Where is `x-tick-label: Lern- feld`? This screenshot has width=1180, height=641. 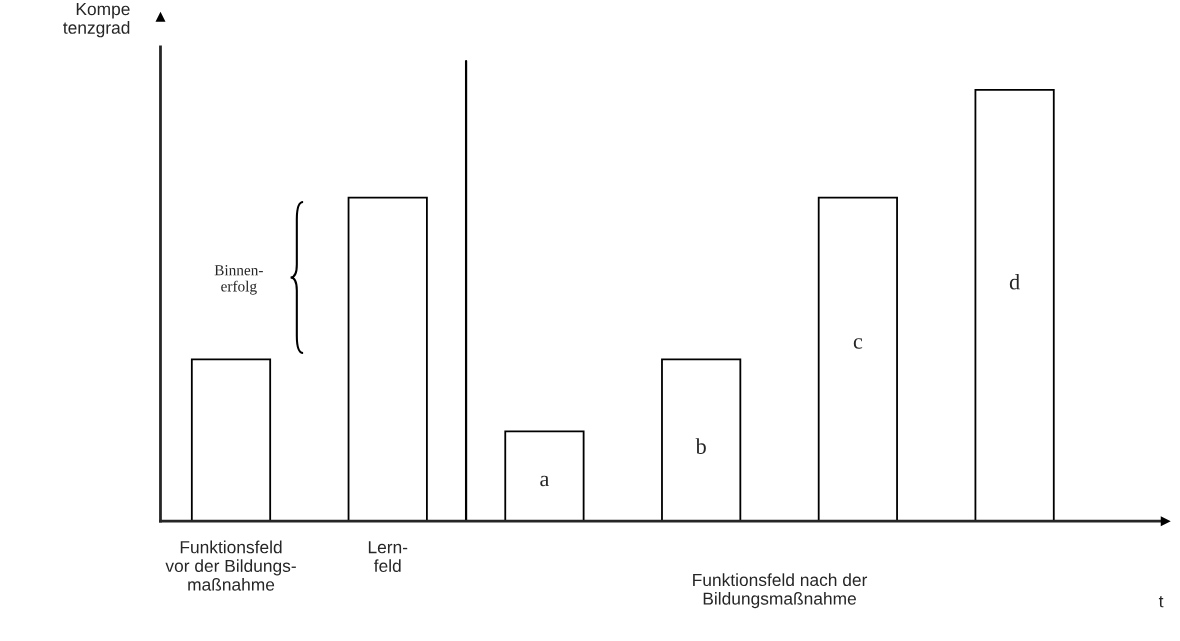
x-tick-label: Lern- feld is located at coordinates (388, 557).